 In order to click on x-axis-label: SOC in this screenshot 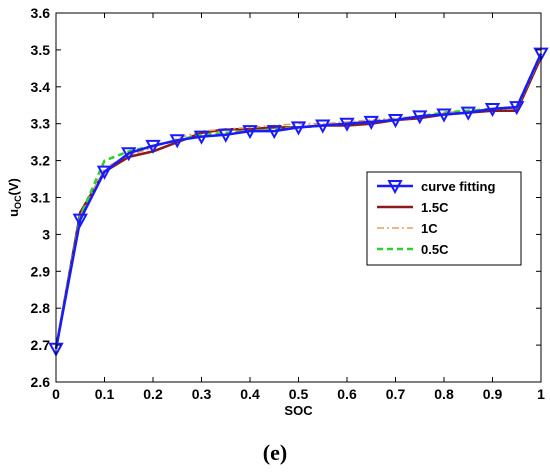, I will do `click(298, 410)`.